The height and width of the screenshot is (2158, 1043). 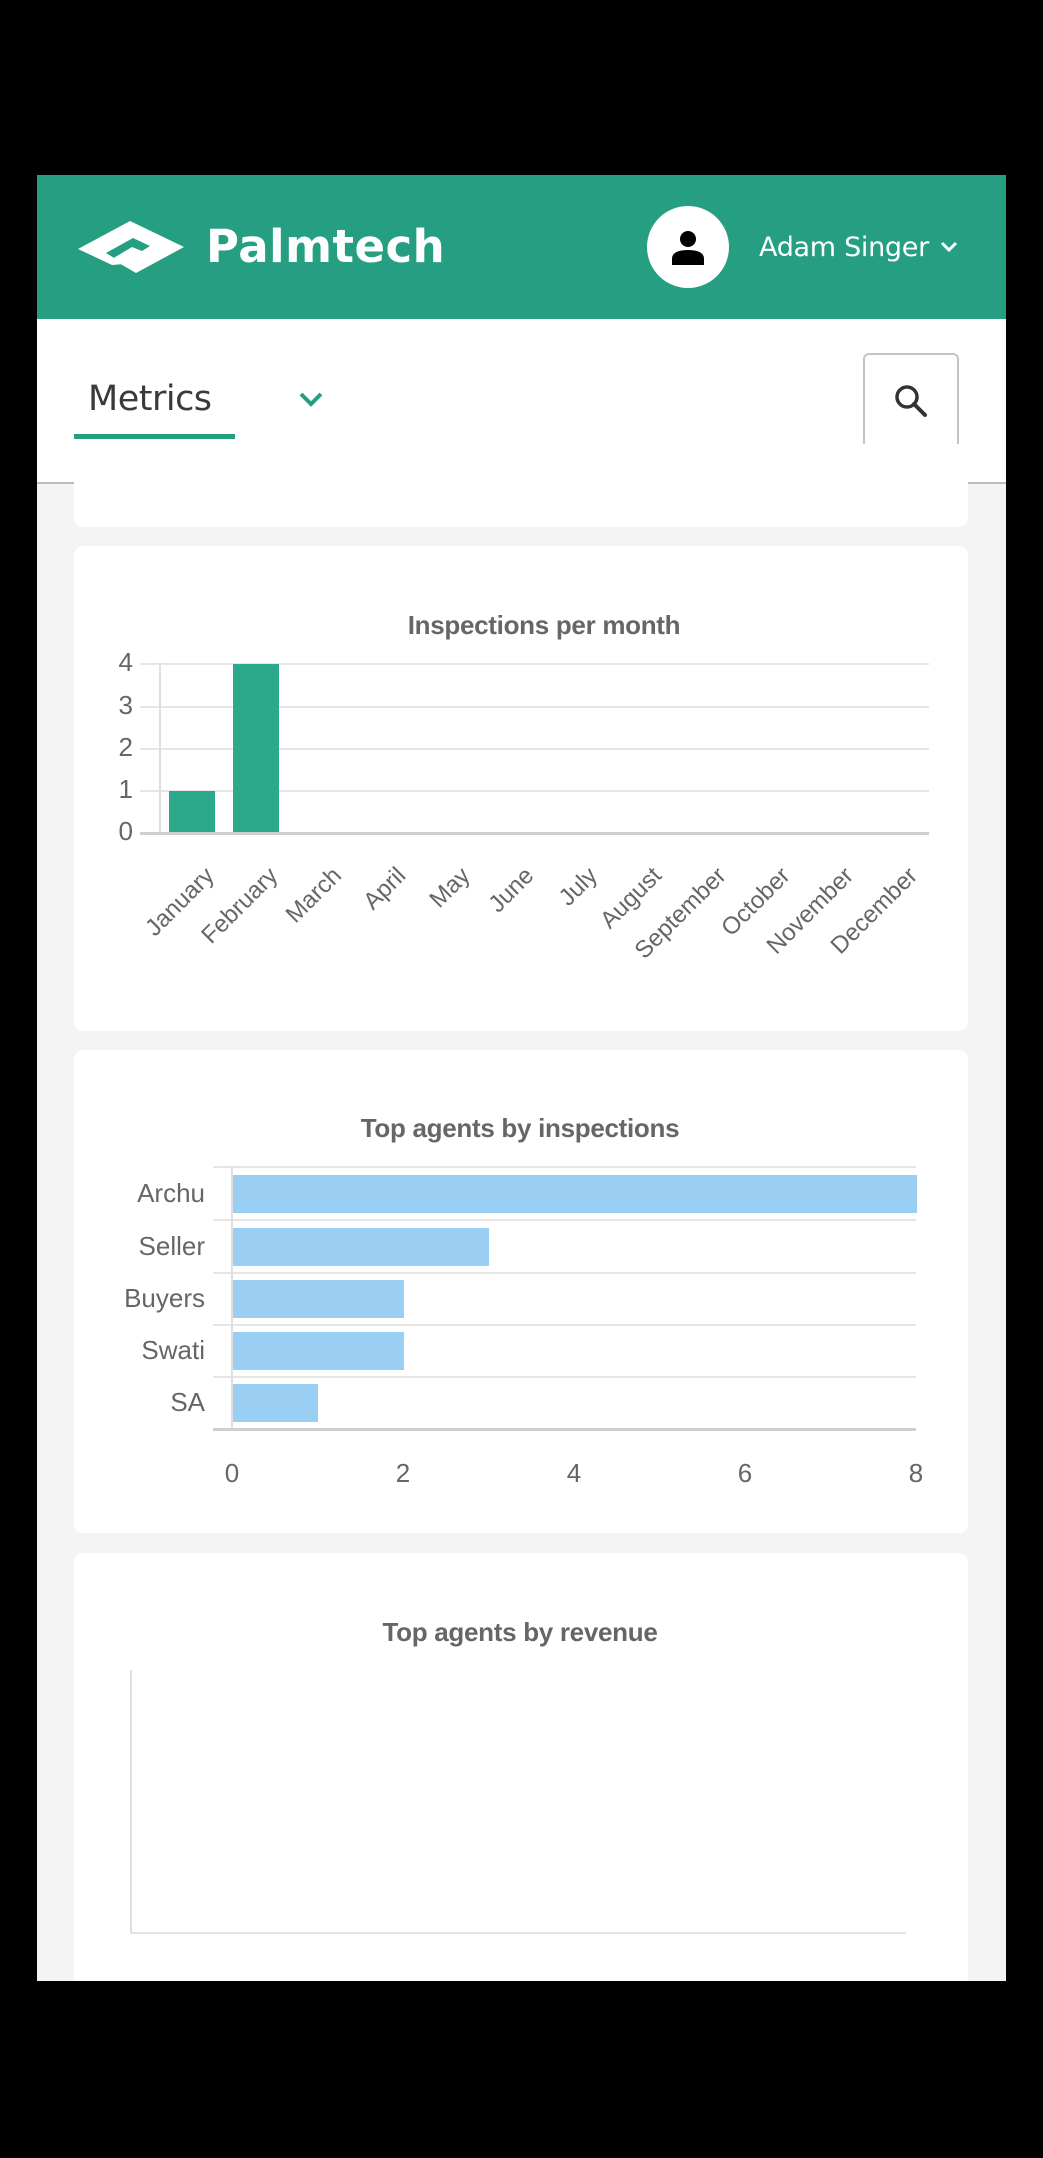 What do you see at coordinates (574, 1473) in the screenshot?
I see `x-tick-label: 4` at bounding box center [574, 1473].